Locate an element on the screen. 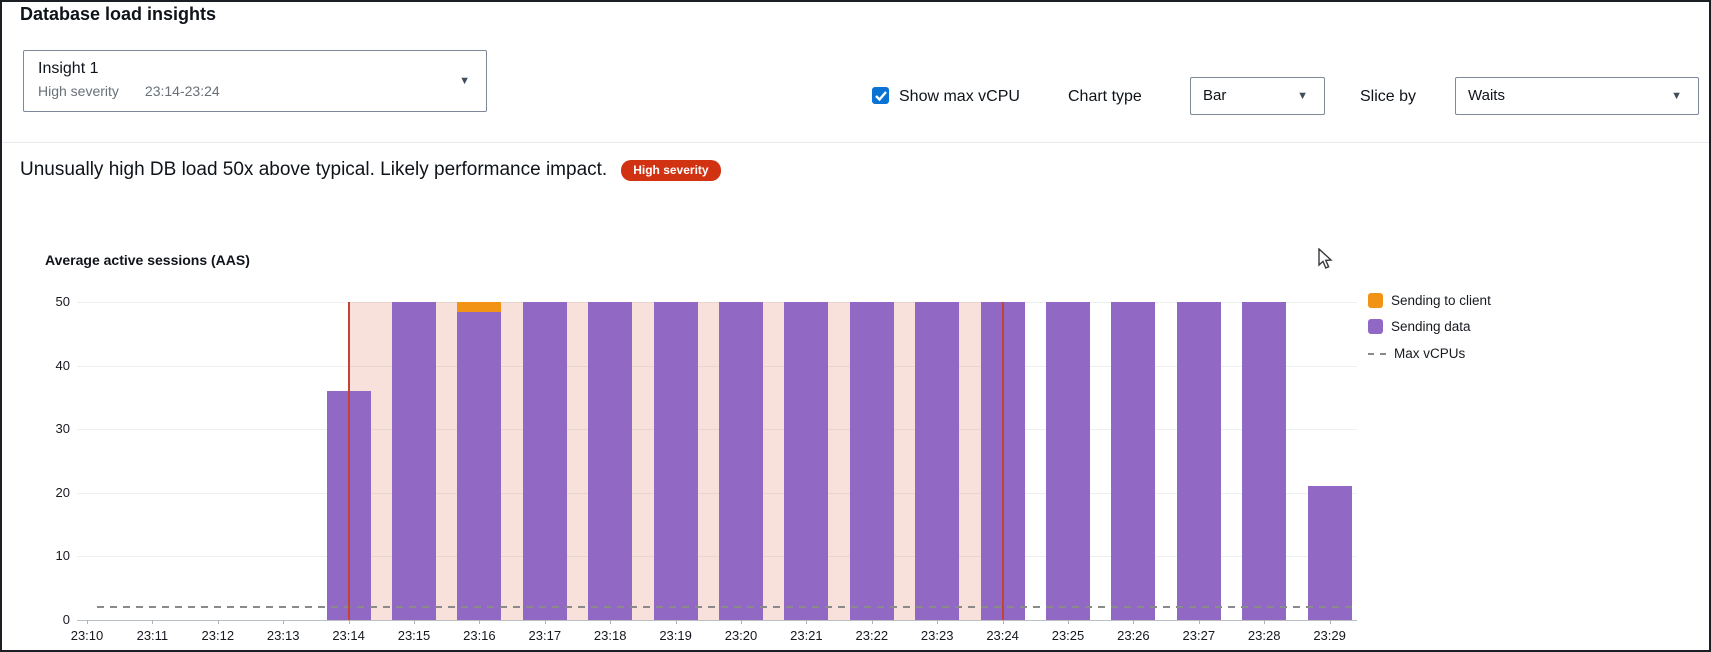  x-tick-label: 23:16 is located at coordinates (479, 635).